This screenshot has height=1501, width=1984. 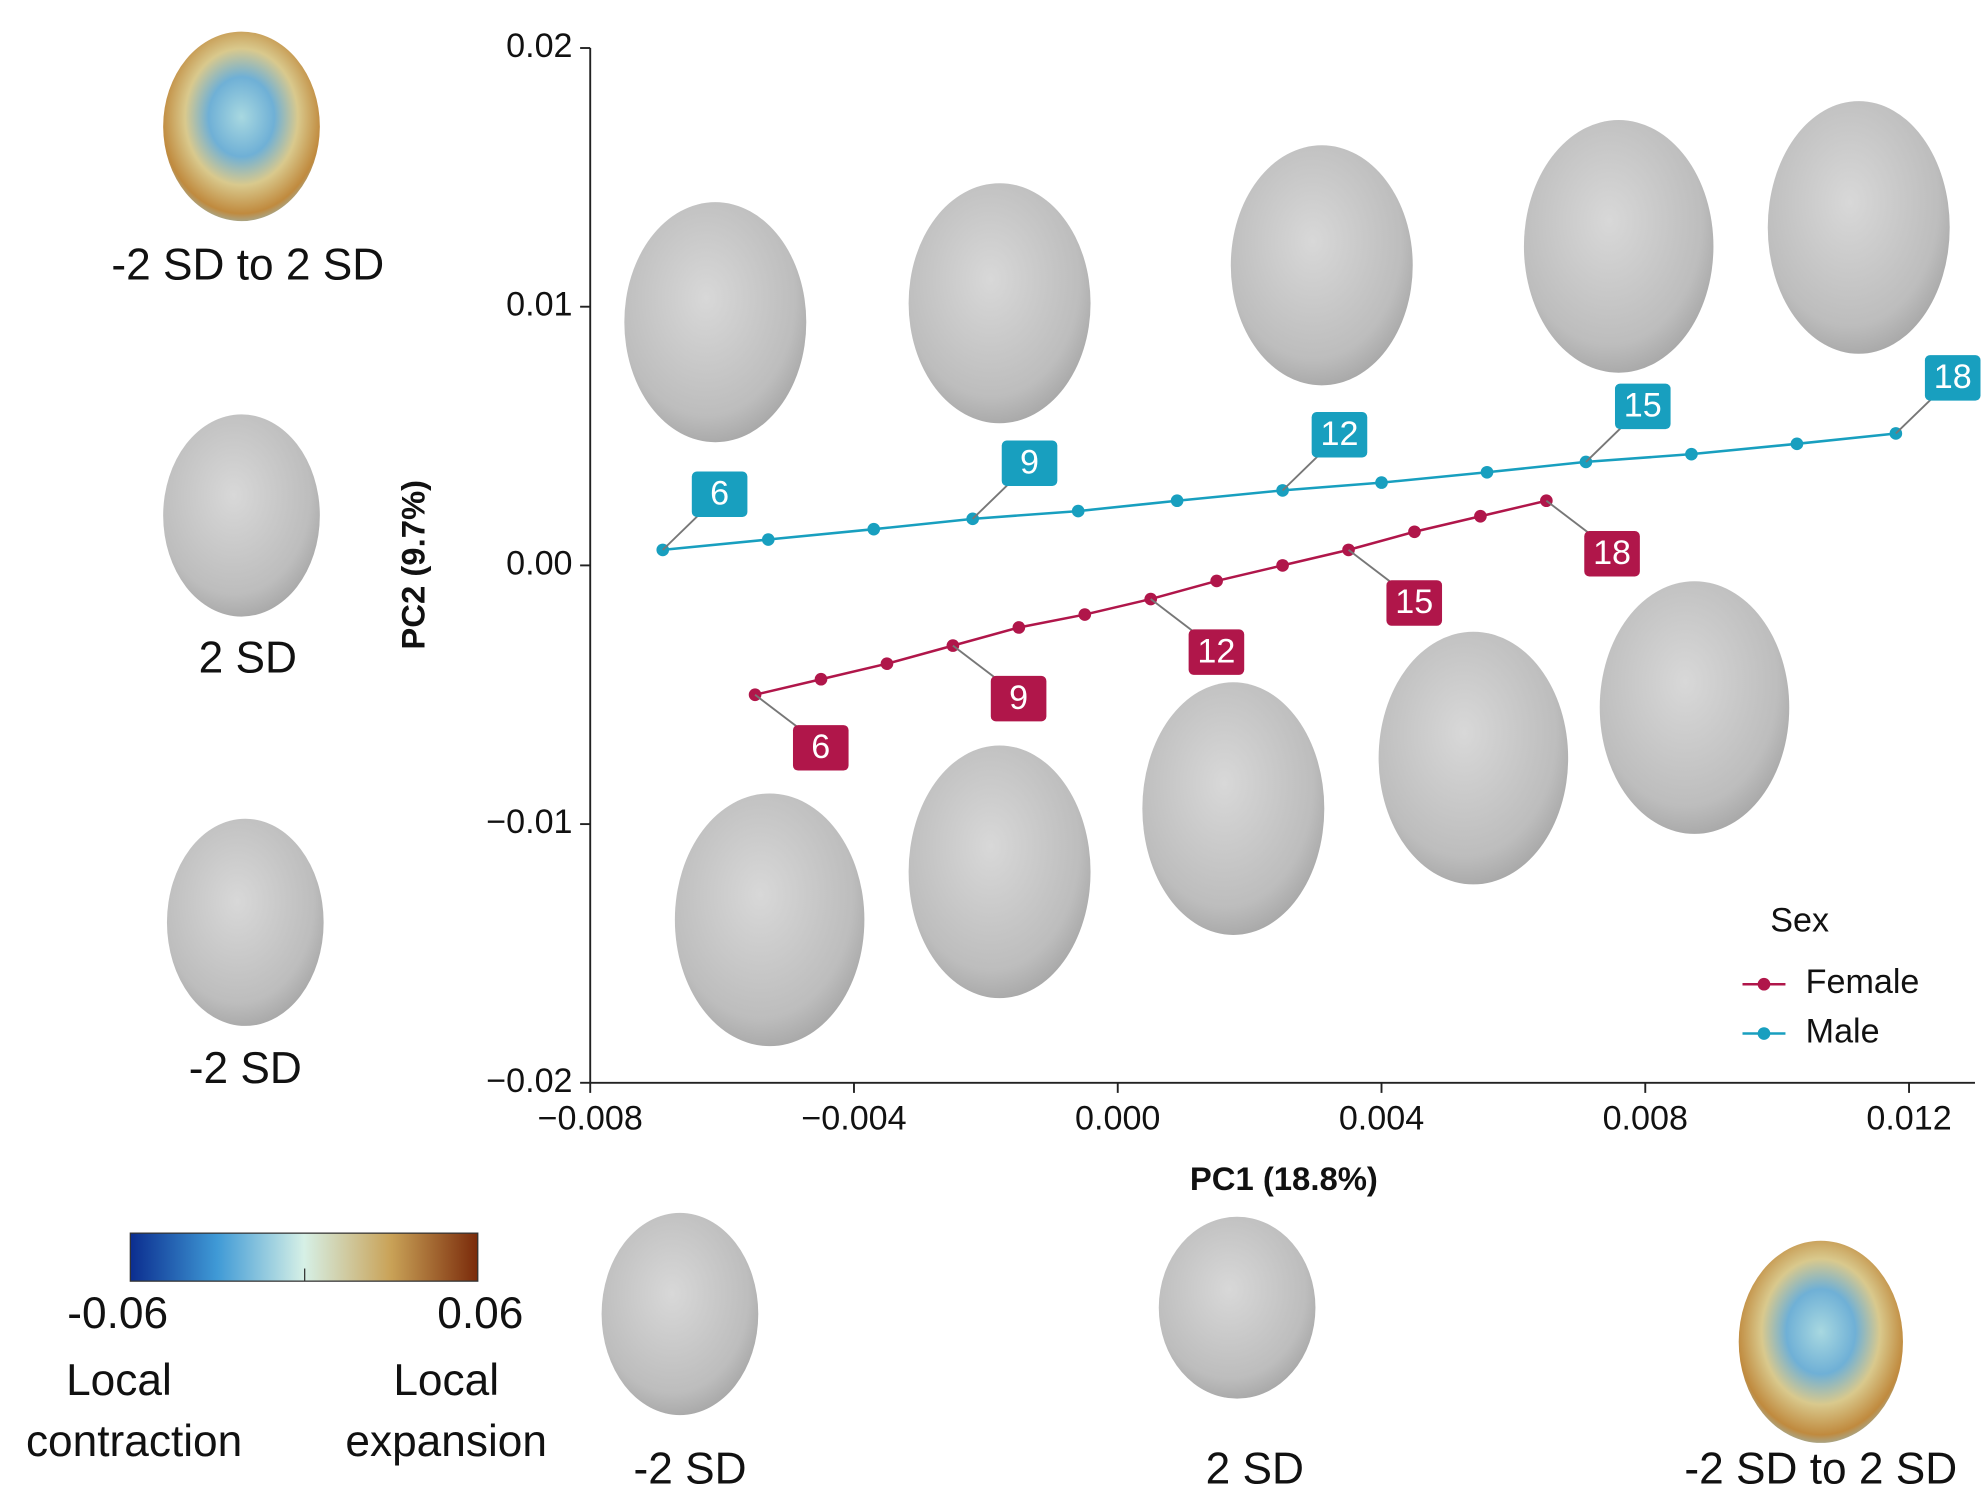 What do you see at coordinates (1284, 1178) in the screenshot?
I see `x-axis-title: PC1 (18.8%)` at bounding box center [1284, 1178].